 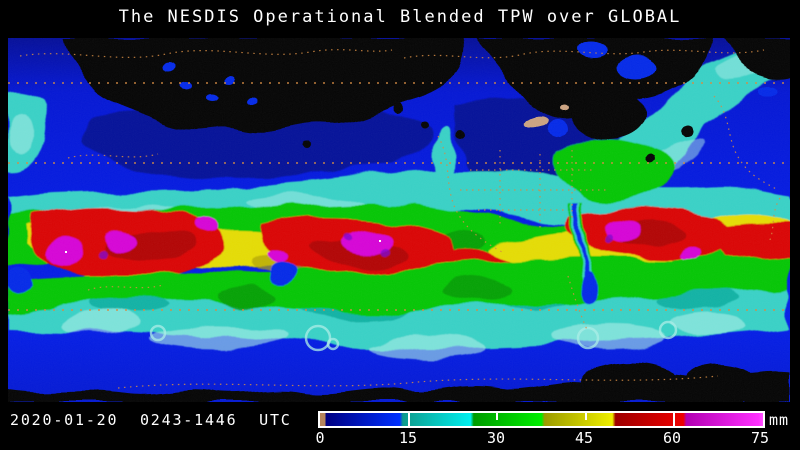 I want to click on colorbar-label-75: 75, so click(x=760, y=438).